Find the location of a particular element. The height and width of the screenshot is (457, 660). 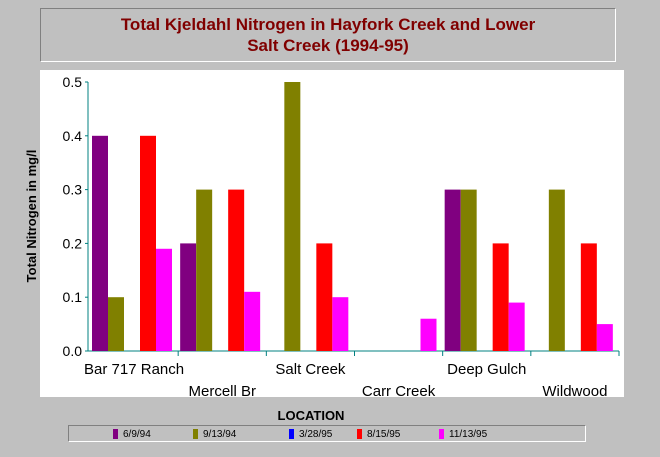

legend-label: 3/28/95 is located at coordinates (316, 434).